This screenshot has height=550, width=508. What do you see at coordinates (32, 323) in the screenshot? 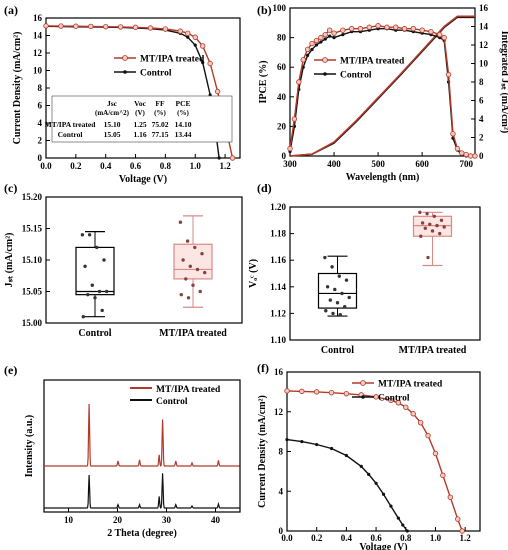
I see `y-tick-label: 15.00` at bounding box center [32, 323].